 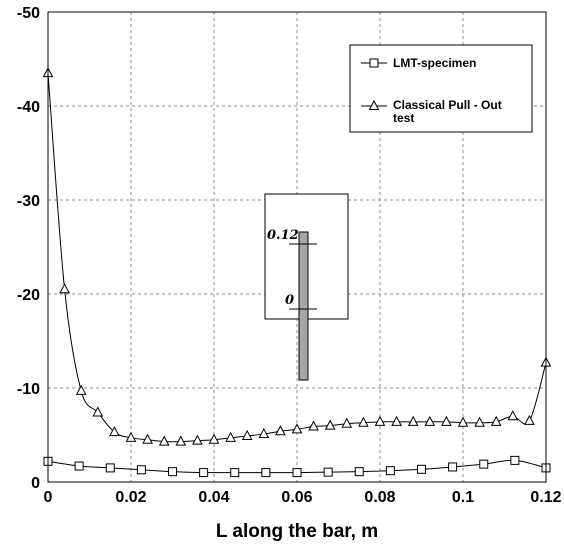 I want to click on y-tick-label: -20, so click(x=28, y=295).